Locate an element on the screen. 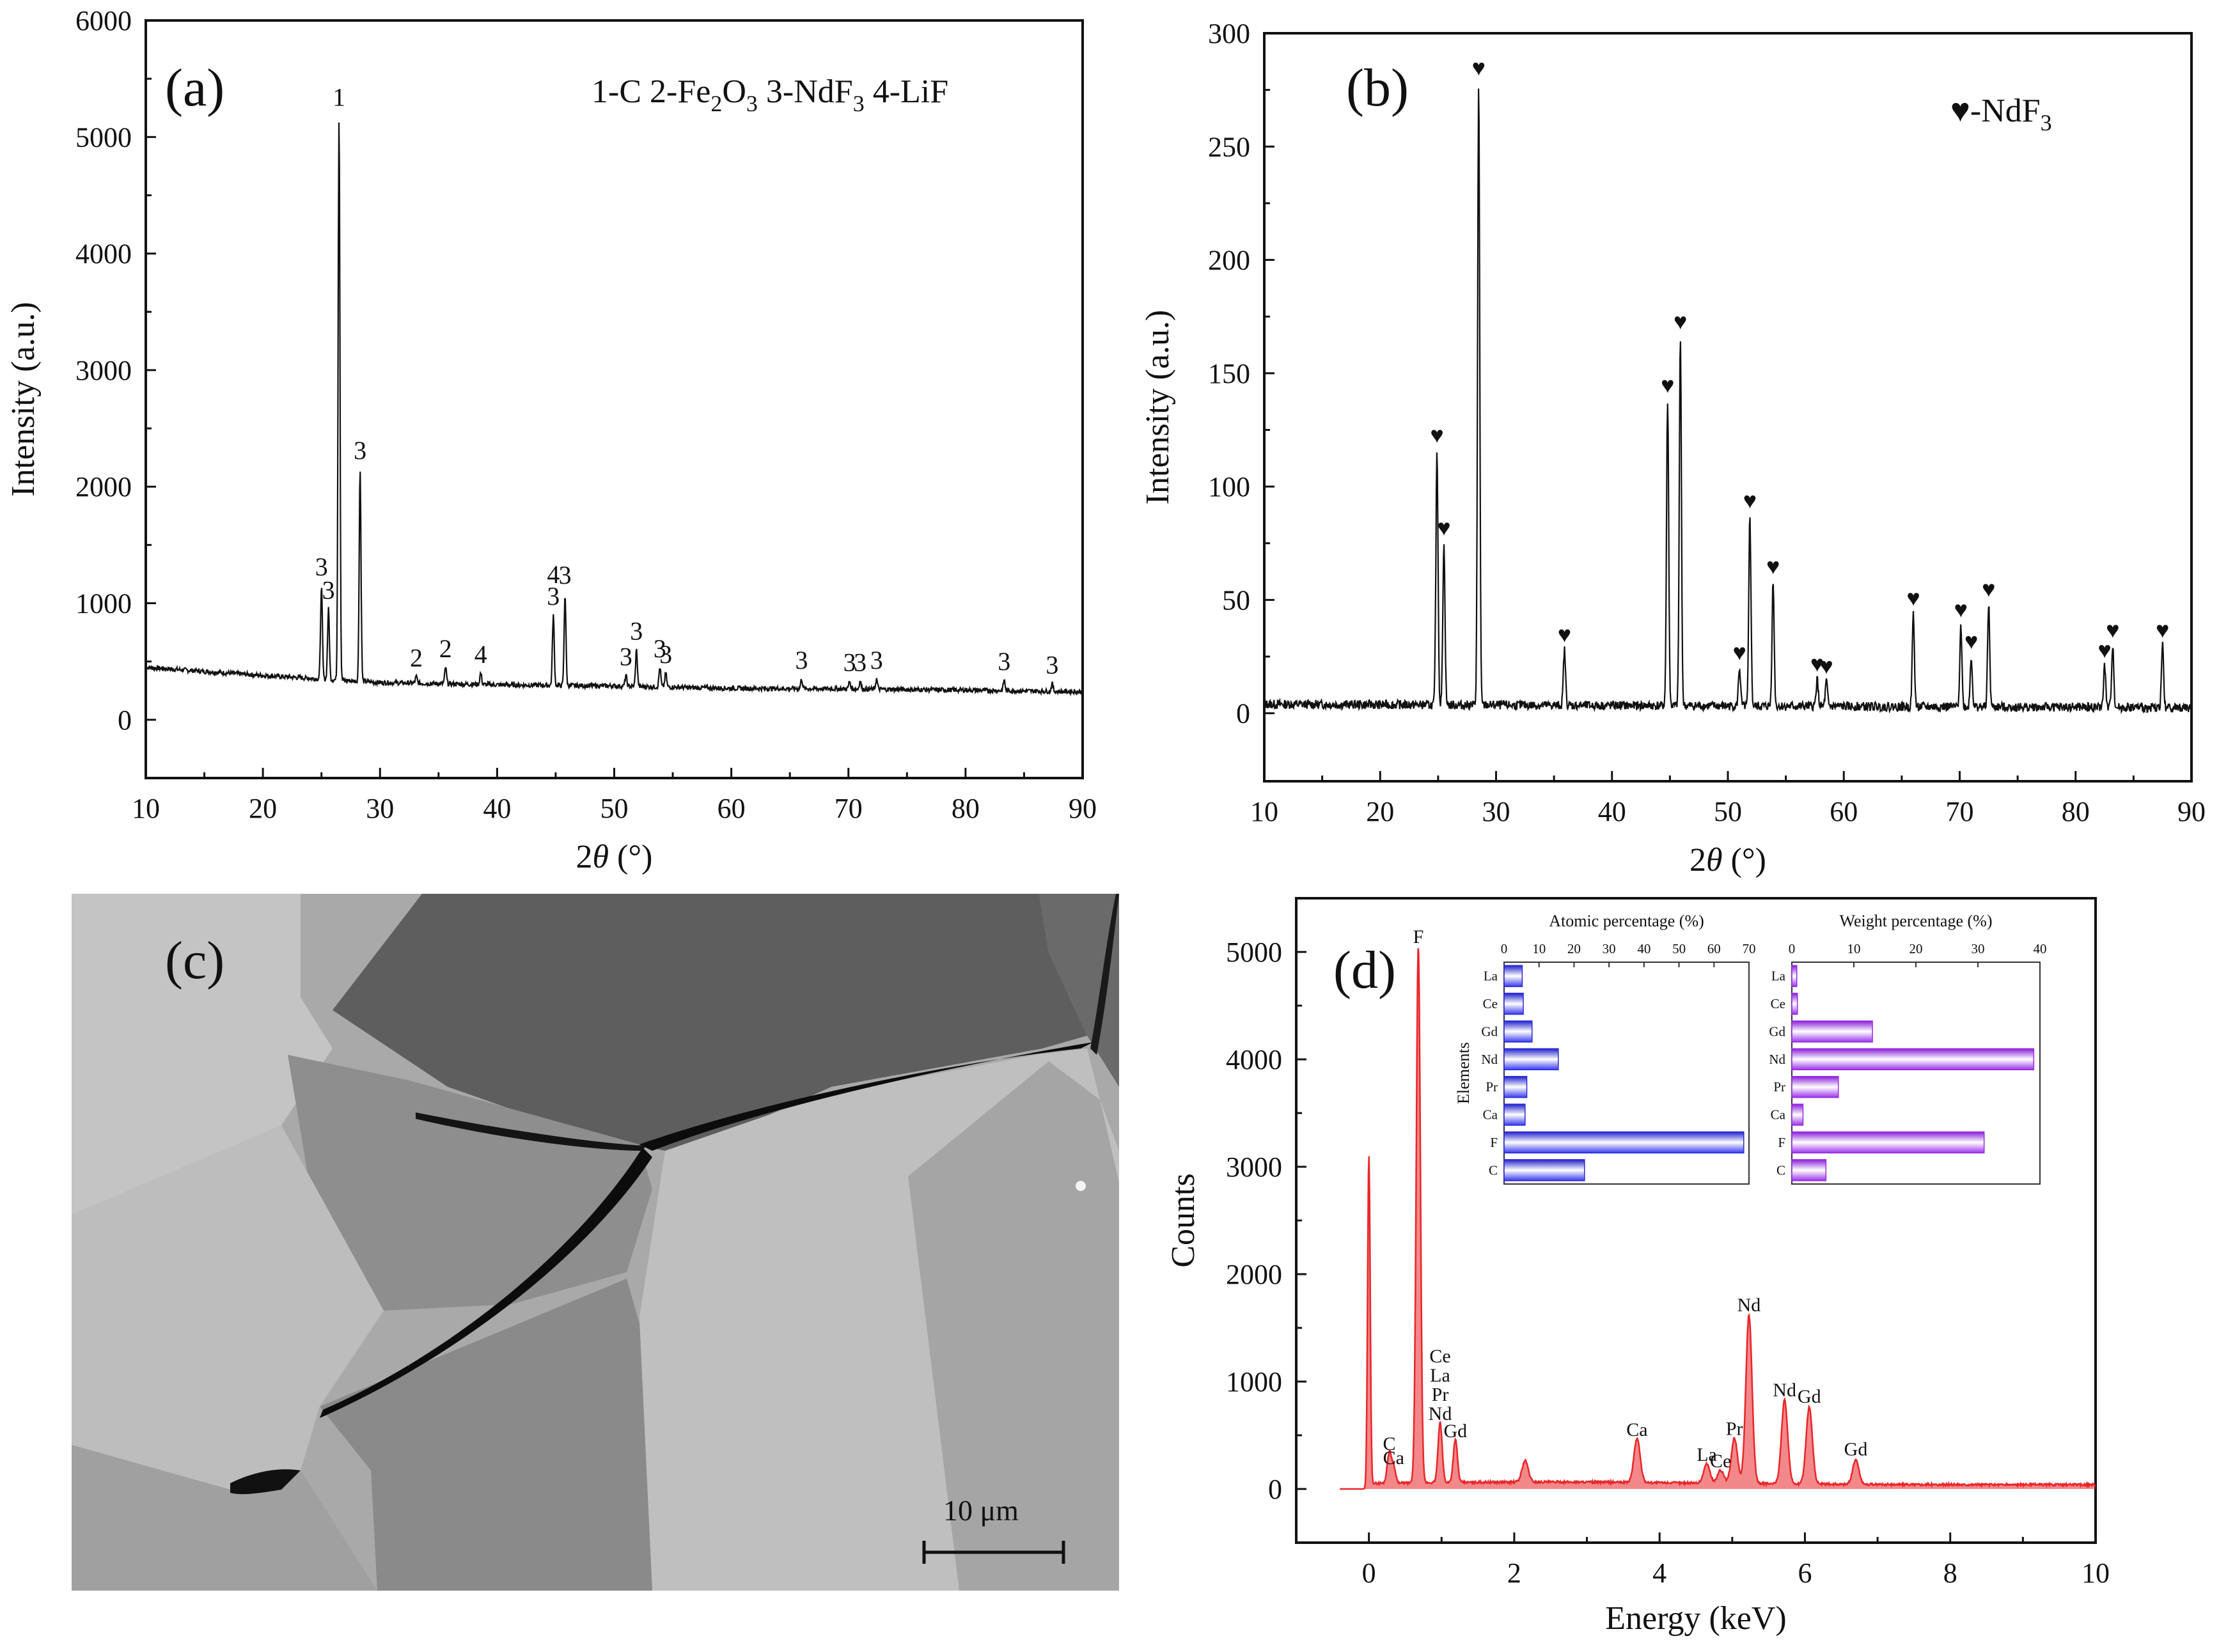 The width and height of the screenshot is (2219, 1652). chart-b-legend-text: -NdF is located at coordinates (2005, 111).